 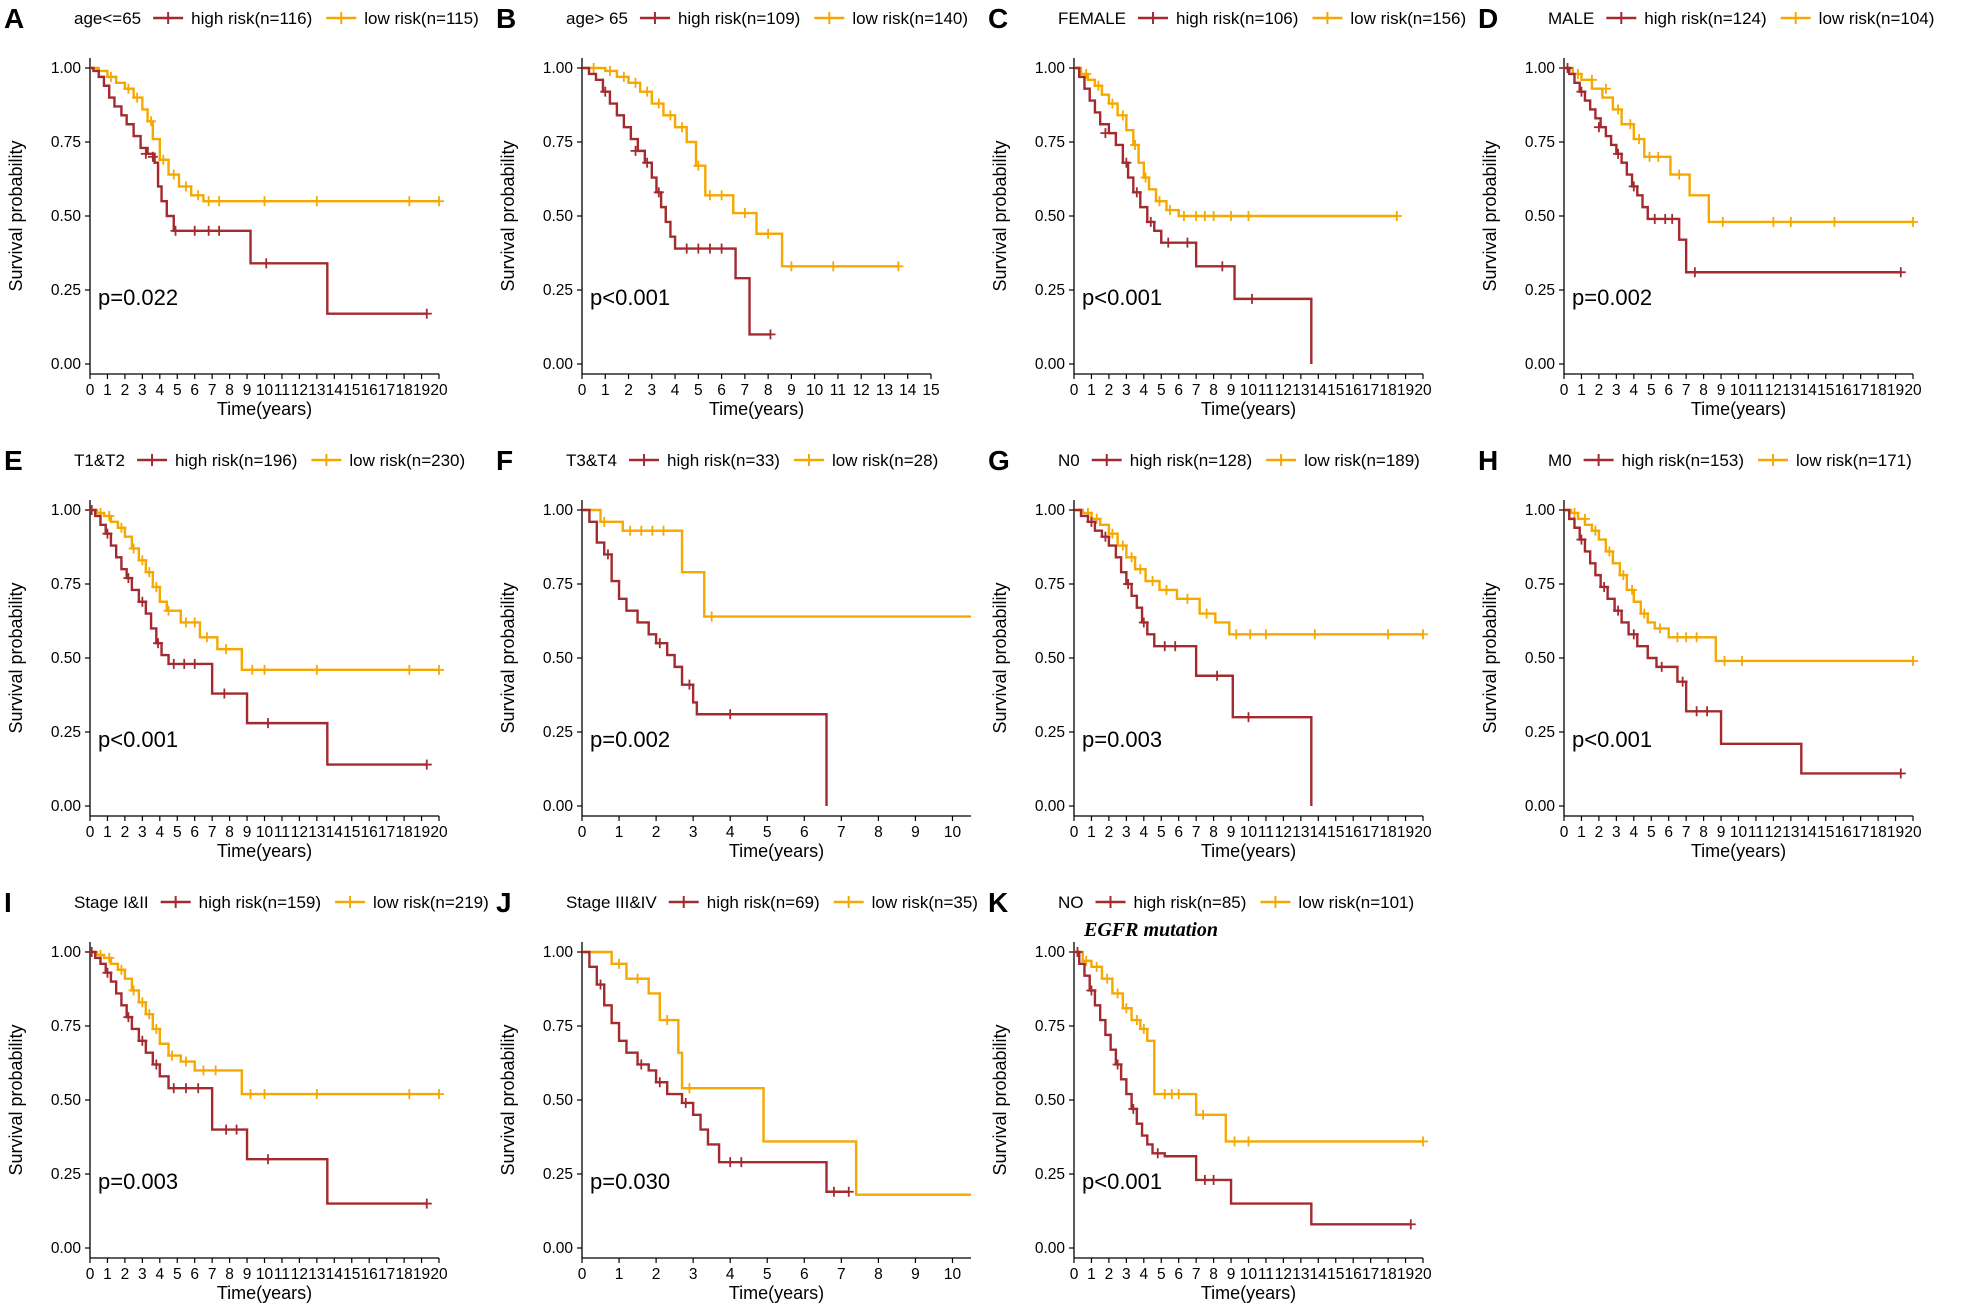 What do you see at coordinates (998, 902) in the screenshot?
I see `panel-letter: K` at bounding box center [998, 902].